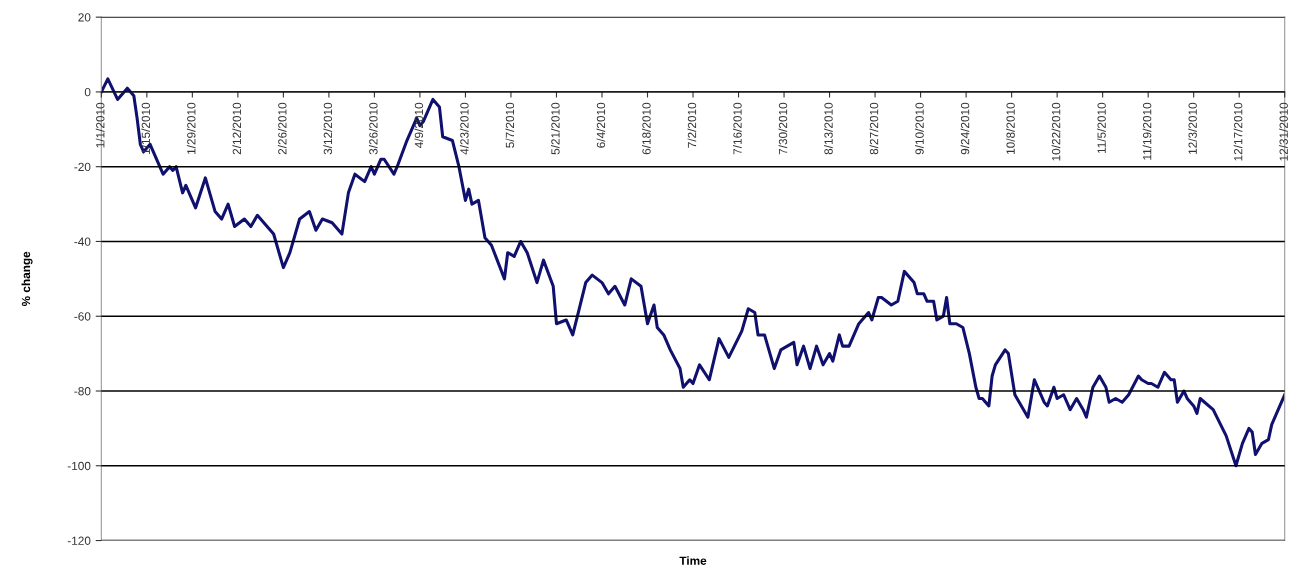  Describe the element at coordinates (27, 279) in the screenshot. I see `y-axis-title: % change` at that location.